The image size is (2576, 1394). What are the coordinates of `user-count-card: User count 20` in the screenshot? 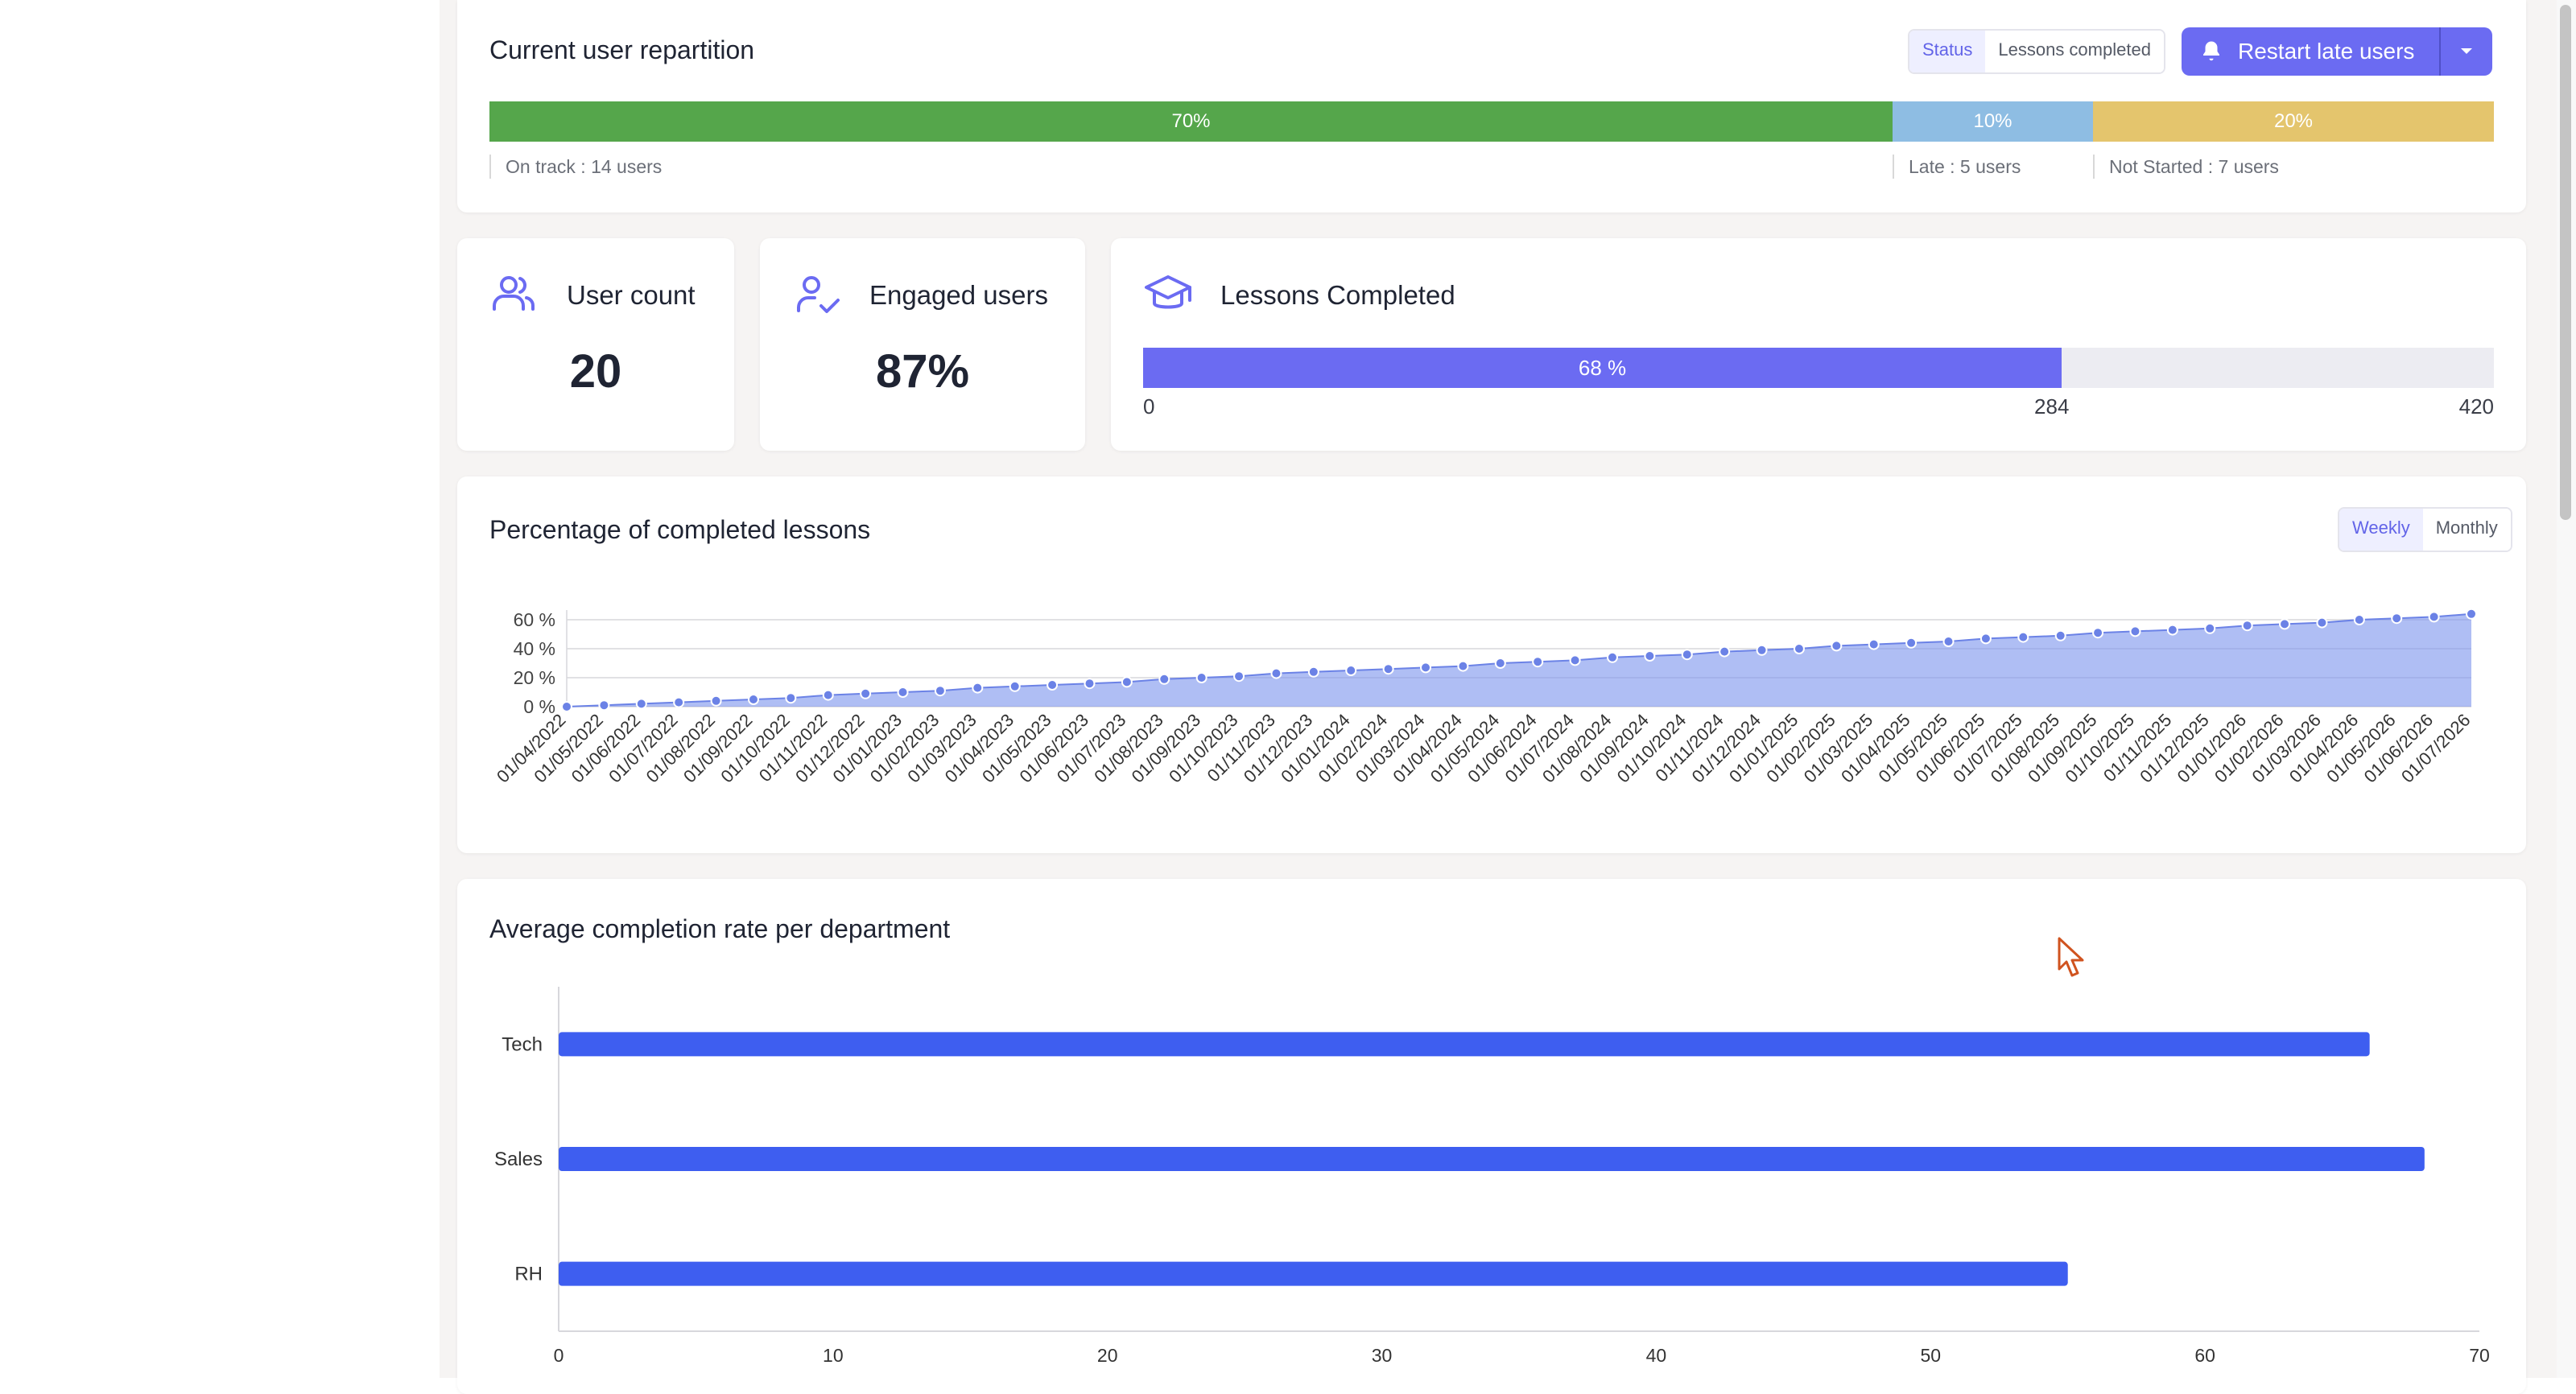 It's located at (595, 344).